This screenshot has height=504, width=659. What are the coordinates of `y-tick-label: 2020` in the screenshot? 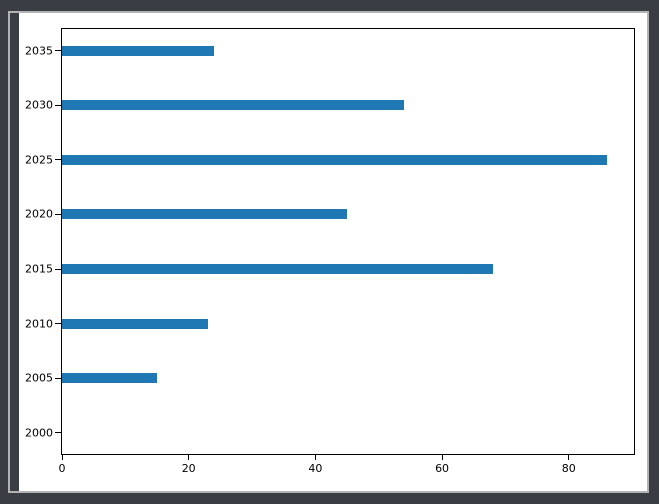 It's located at (39, 214).